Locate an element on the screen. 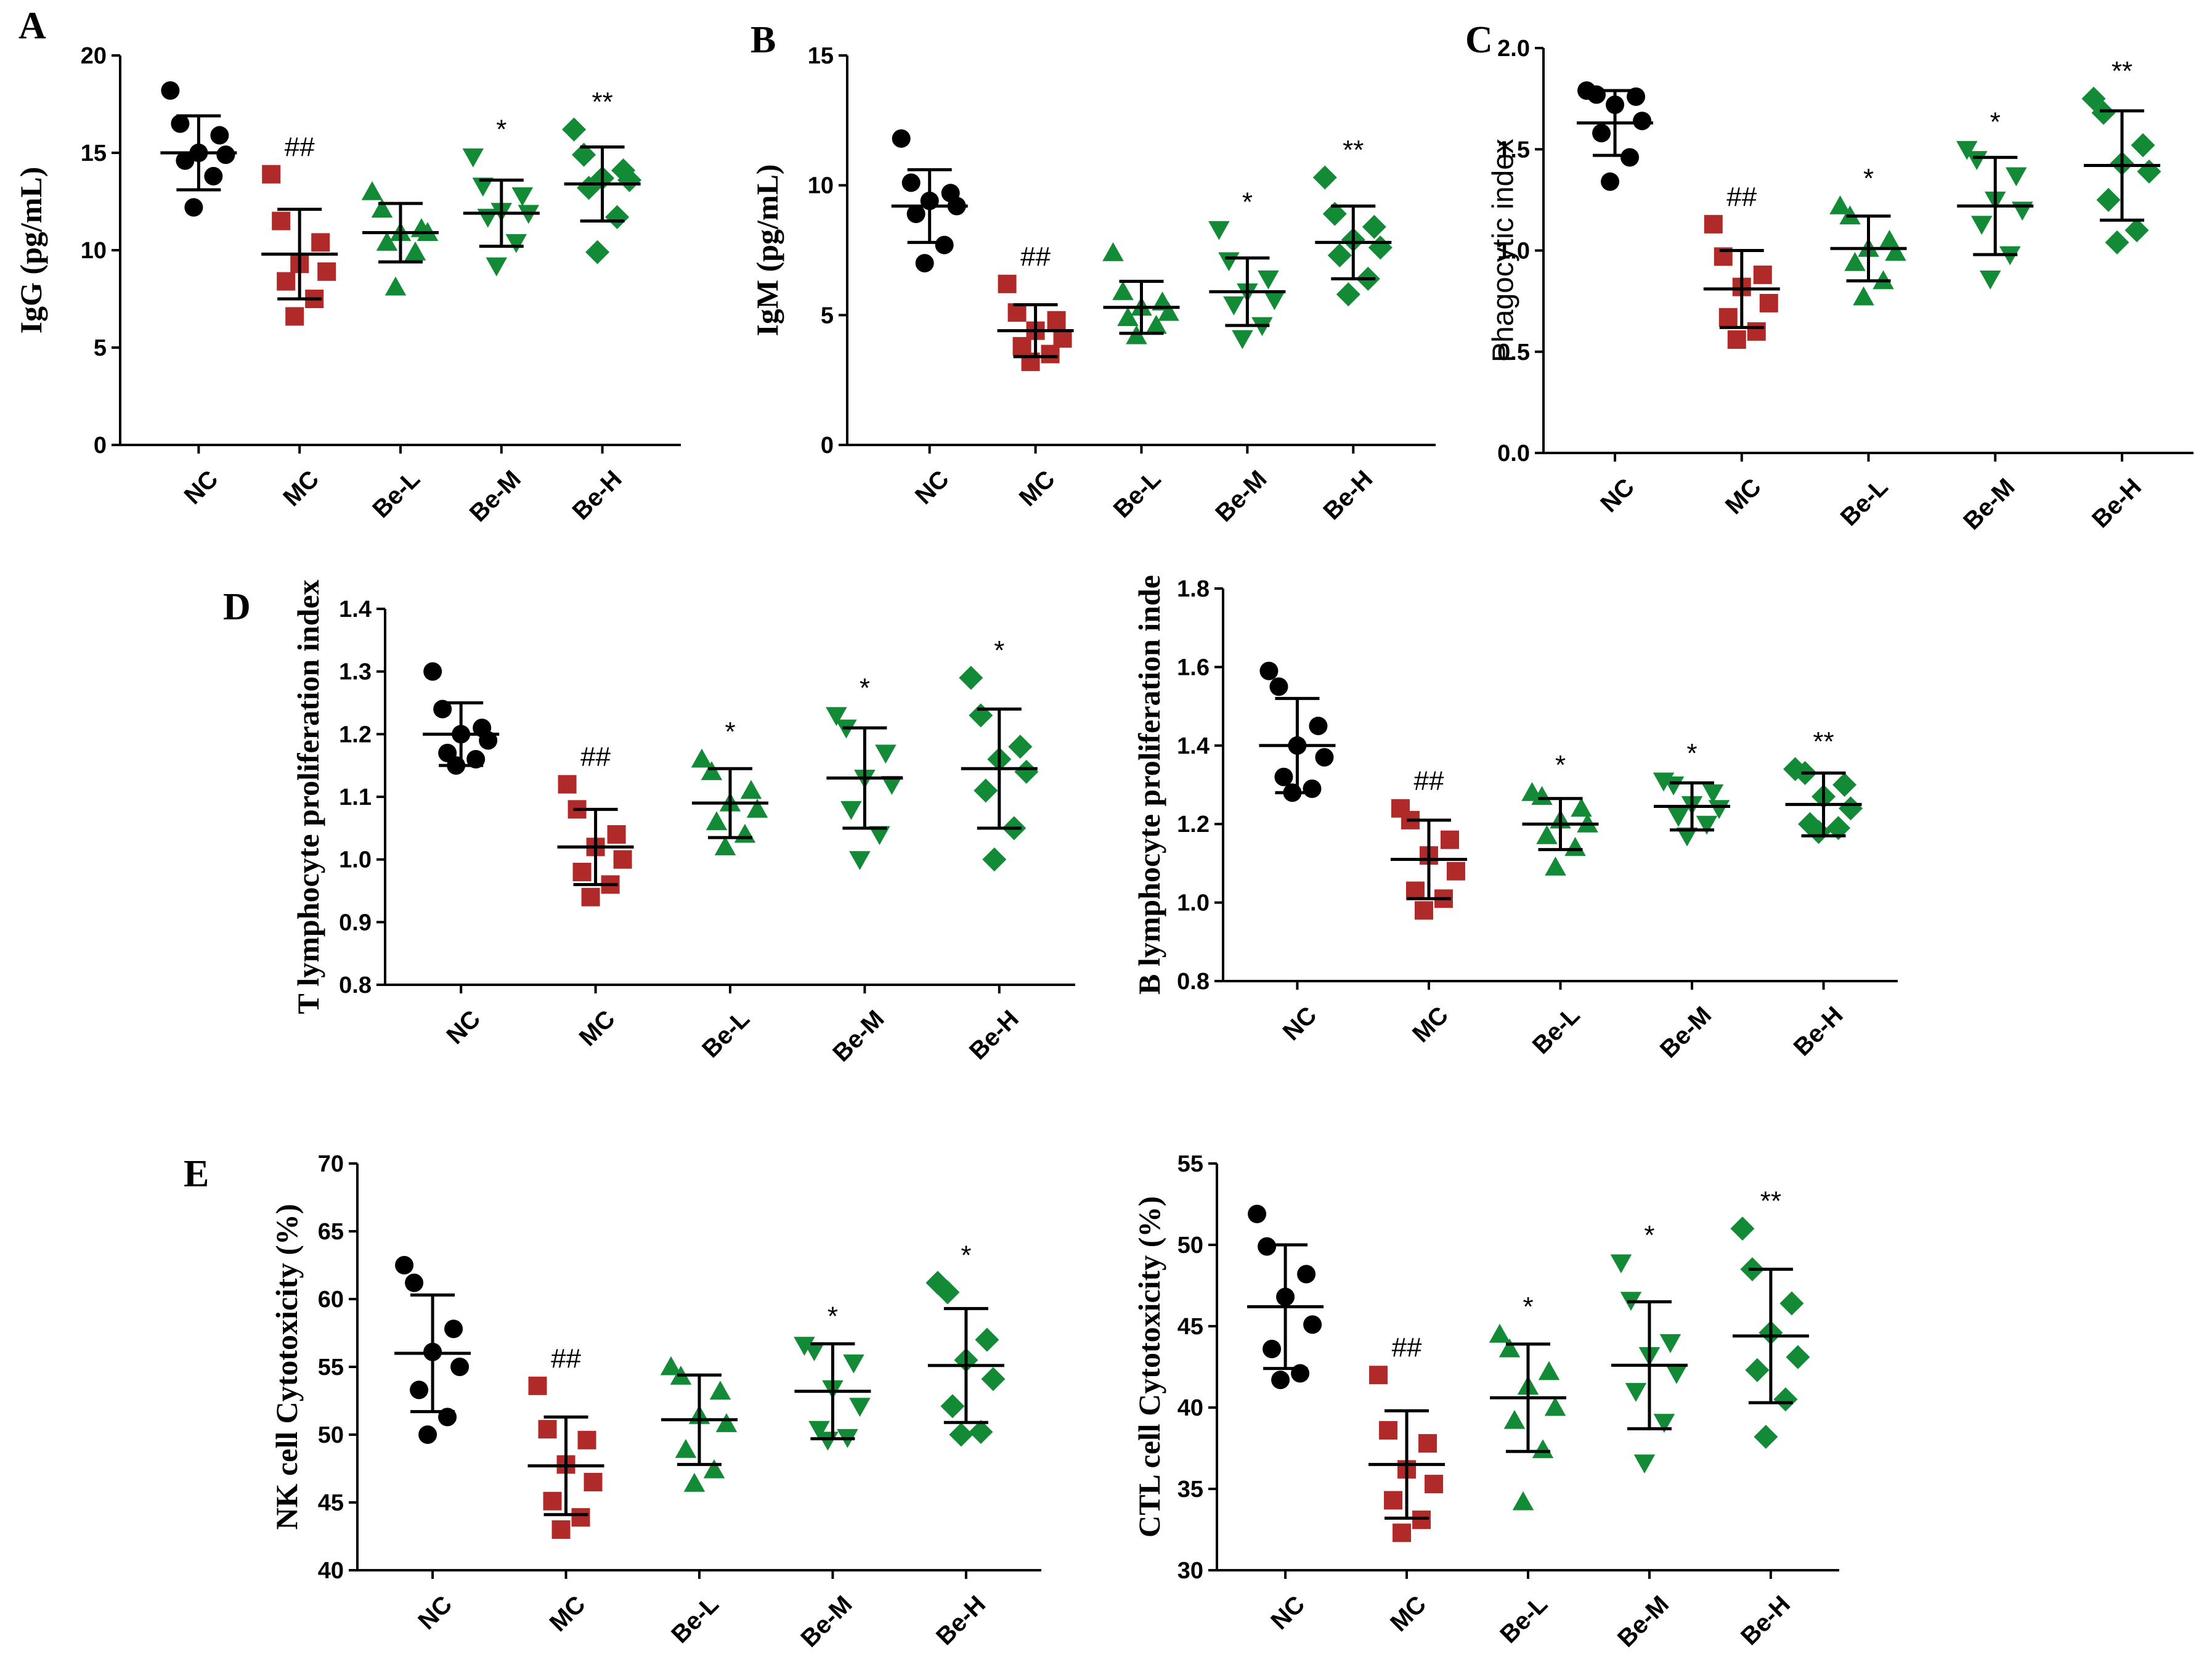 This screenshot has width=2212, height=1675. y-tick-label: 15 is located at coordinates (94, 153).